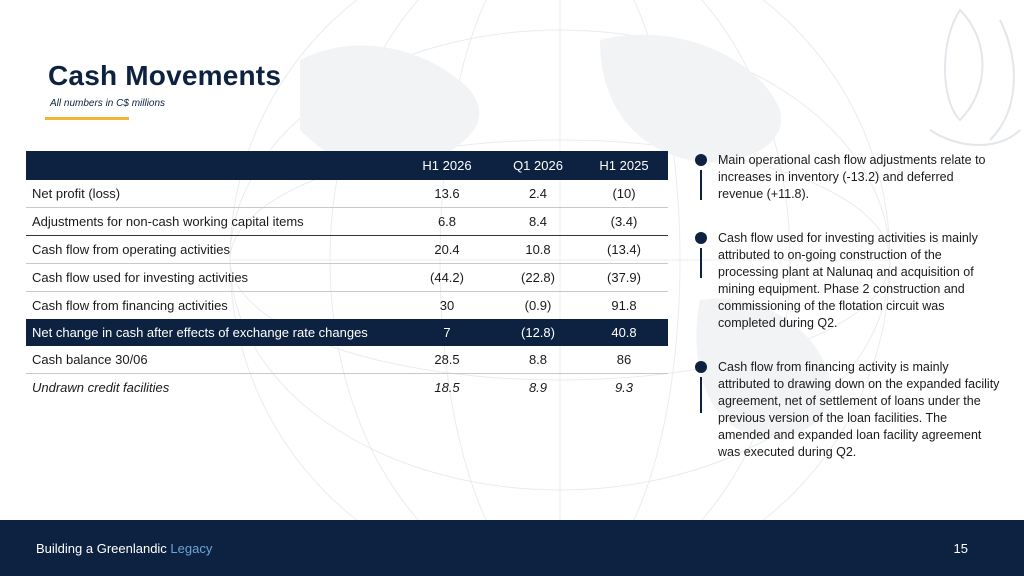 This screenshot has width=1024, height=576. I want to click on title-underline, so click(87, 118).